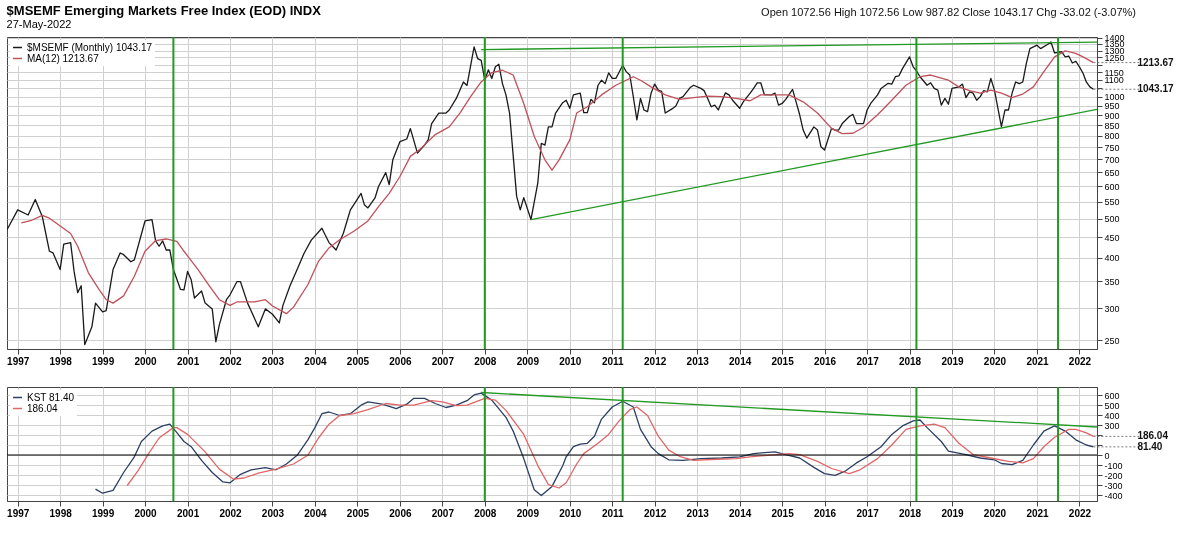 The width and height of the screenshot is (1200, 536). Describe the element at coordinates (1113, 475) in the screenshot. I see `y-tick-label: -200` at that location.